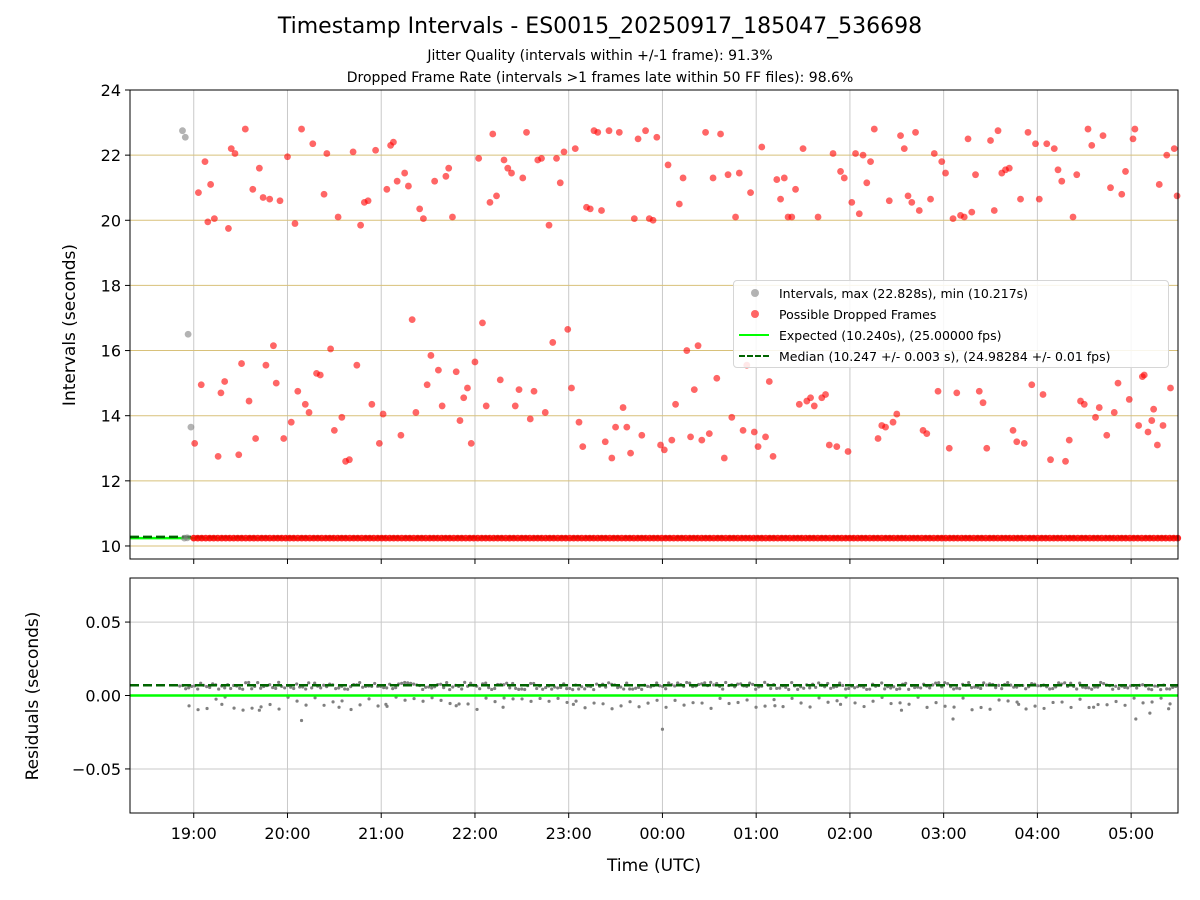 The width and height of the screenshot is (1200, 900). Describe the element at coordinates (755, 356) in the screenshot. I see `dashed-line-icon` at that location.